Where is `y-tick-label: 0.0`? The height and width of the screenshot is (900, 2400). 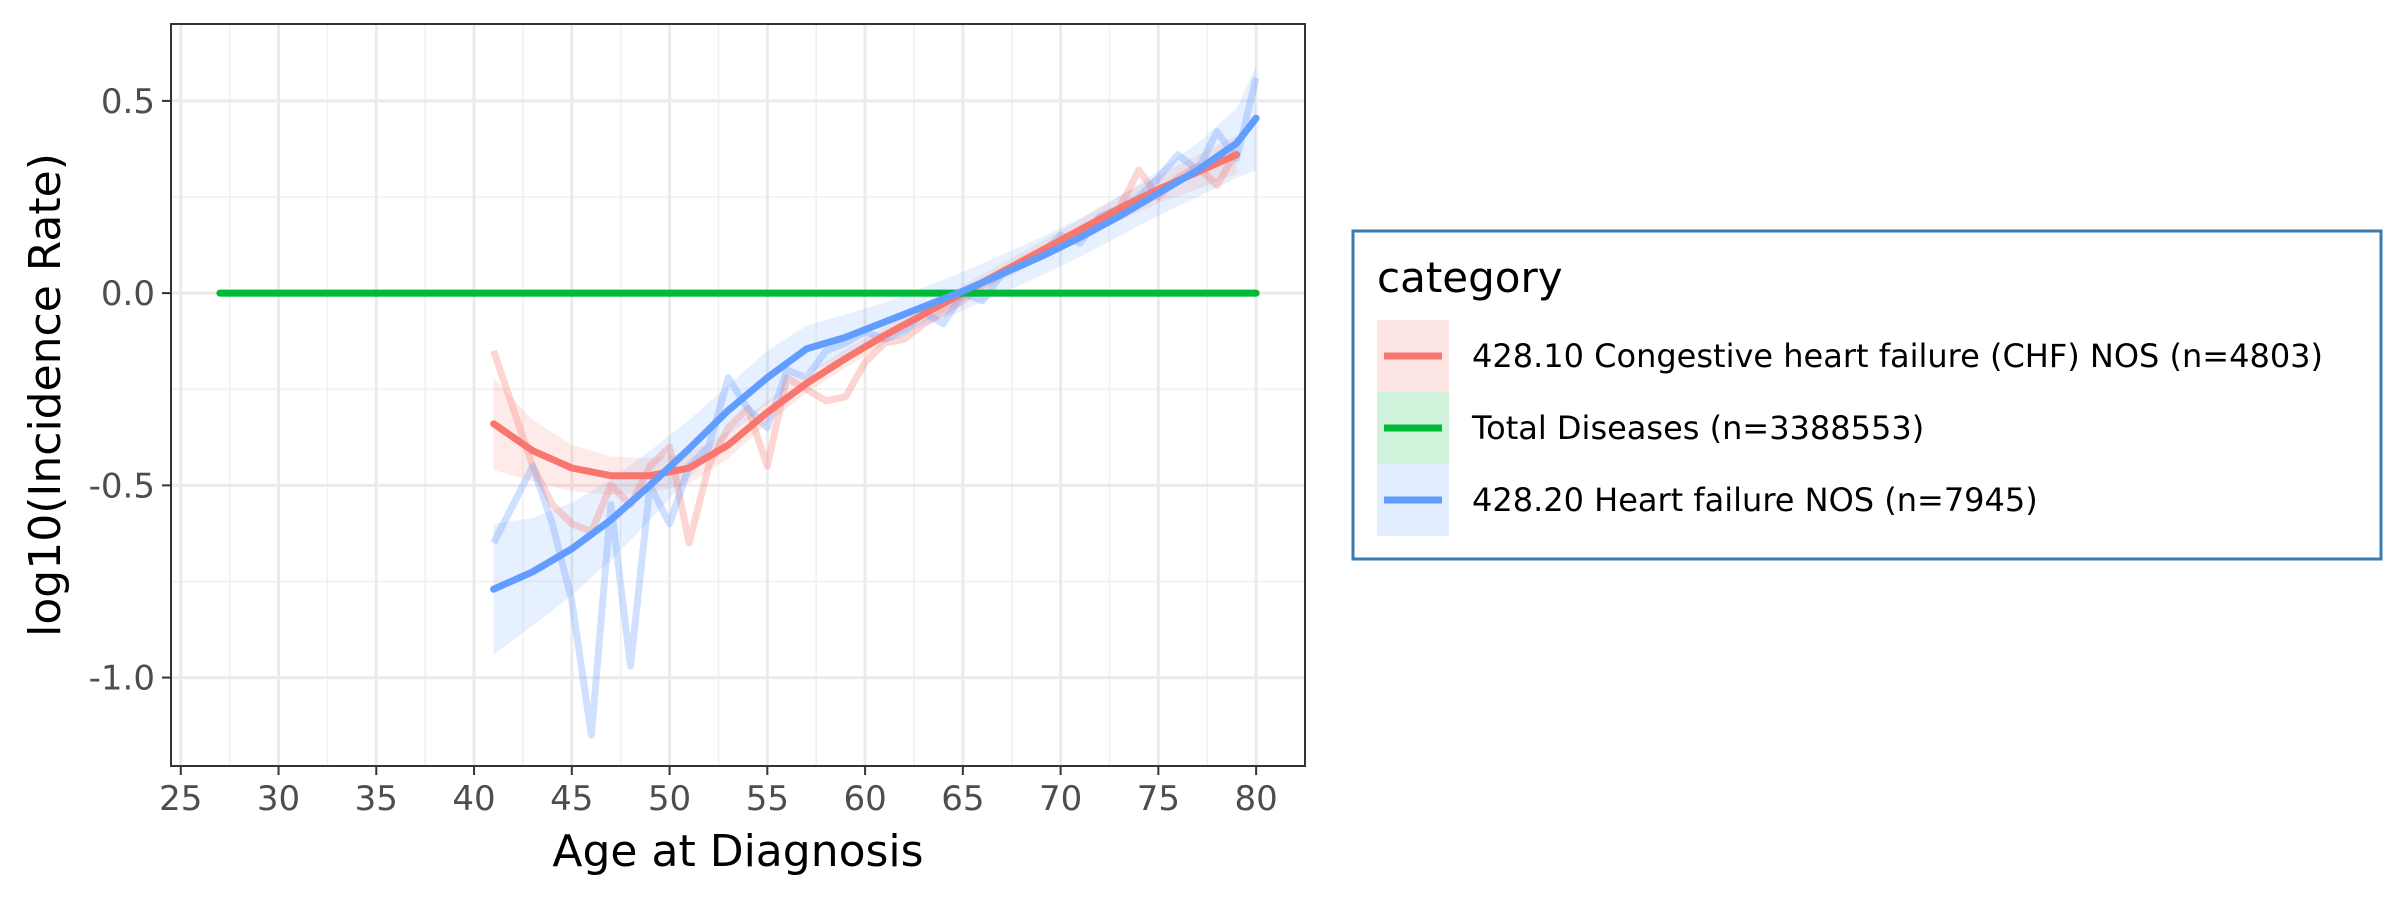
y-tick-label: 0.0 is located at coordinates (128, 294).